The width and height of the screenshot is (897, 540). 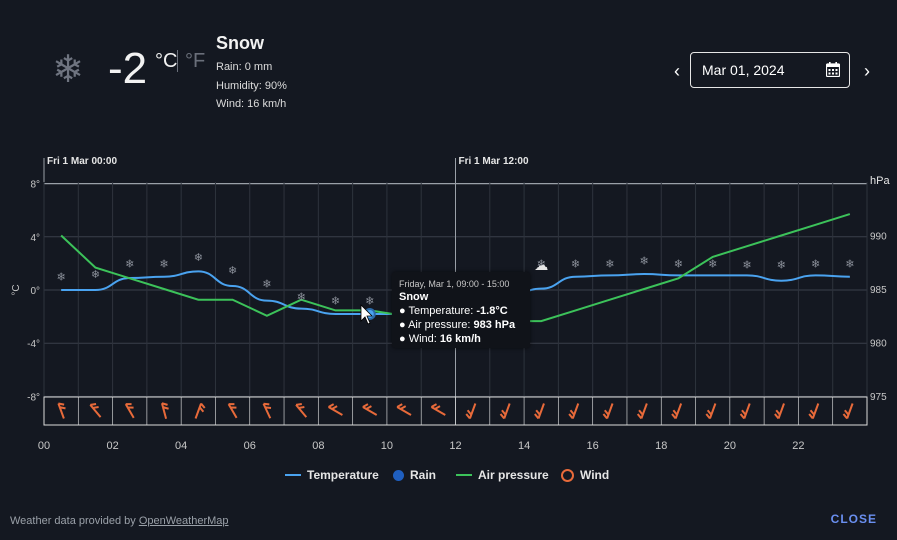 What do you see at coordinates (332, 475) in the screenshot?
I see `legend-item-temperature: Temperature` at bounding box center [332, 475].